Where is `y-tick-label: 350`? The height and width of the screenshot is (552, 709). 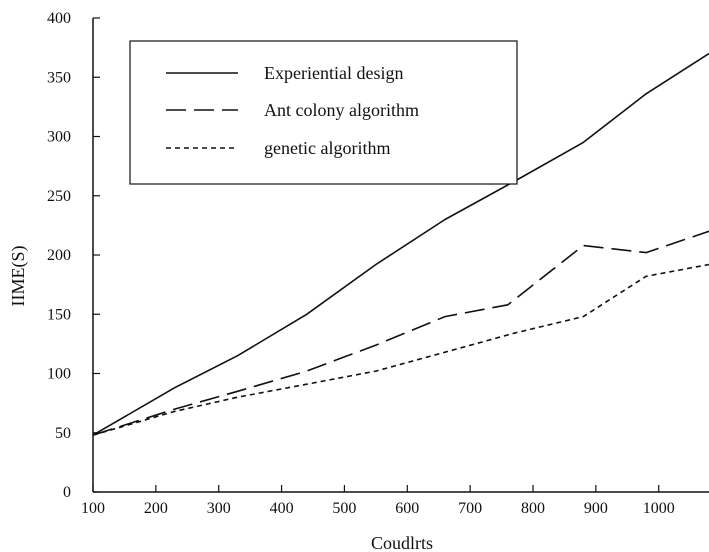 y-tick-label: 350 is located at coordinates (59, 77).